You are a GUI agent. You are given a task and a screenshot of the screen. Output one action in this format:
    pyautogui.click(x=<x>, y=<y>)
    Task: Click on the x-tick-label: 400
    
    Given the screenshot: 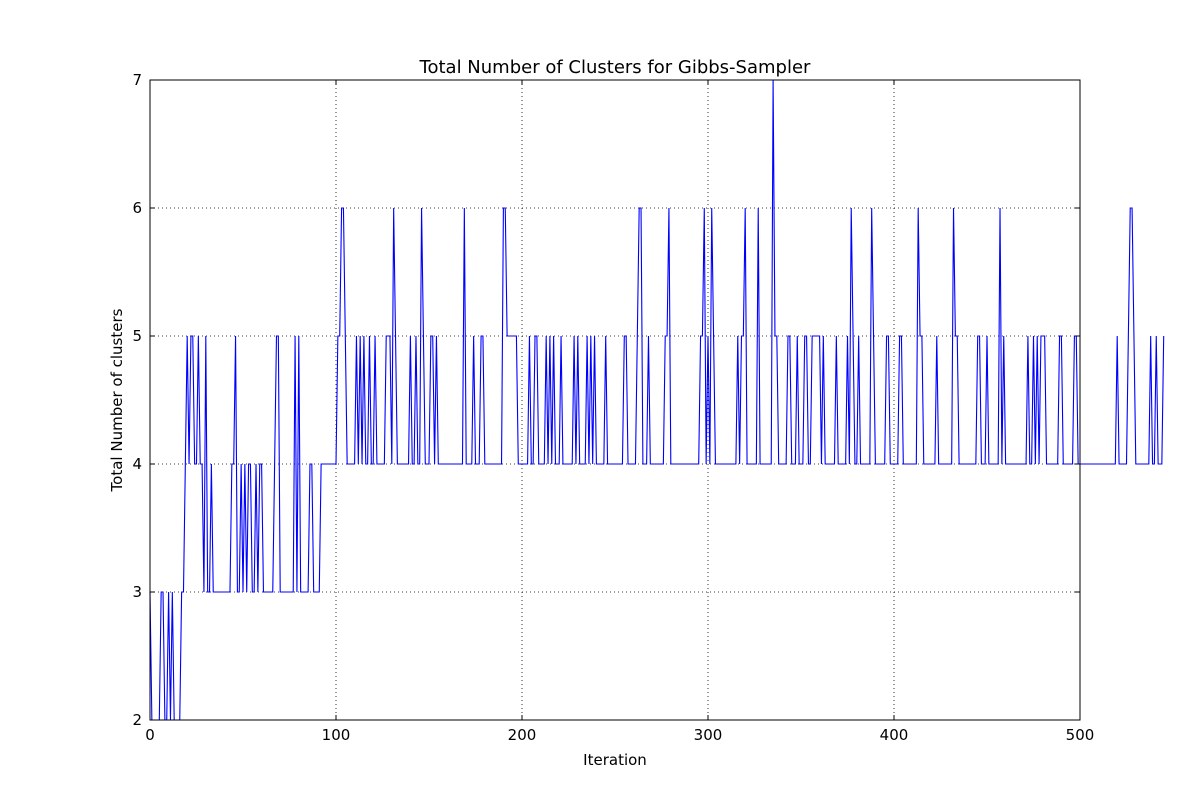 What is the action you would take?
    pyautogui.click(x=894, y=735)
    